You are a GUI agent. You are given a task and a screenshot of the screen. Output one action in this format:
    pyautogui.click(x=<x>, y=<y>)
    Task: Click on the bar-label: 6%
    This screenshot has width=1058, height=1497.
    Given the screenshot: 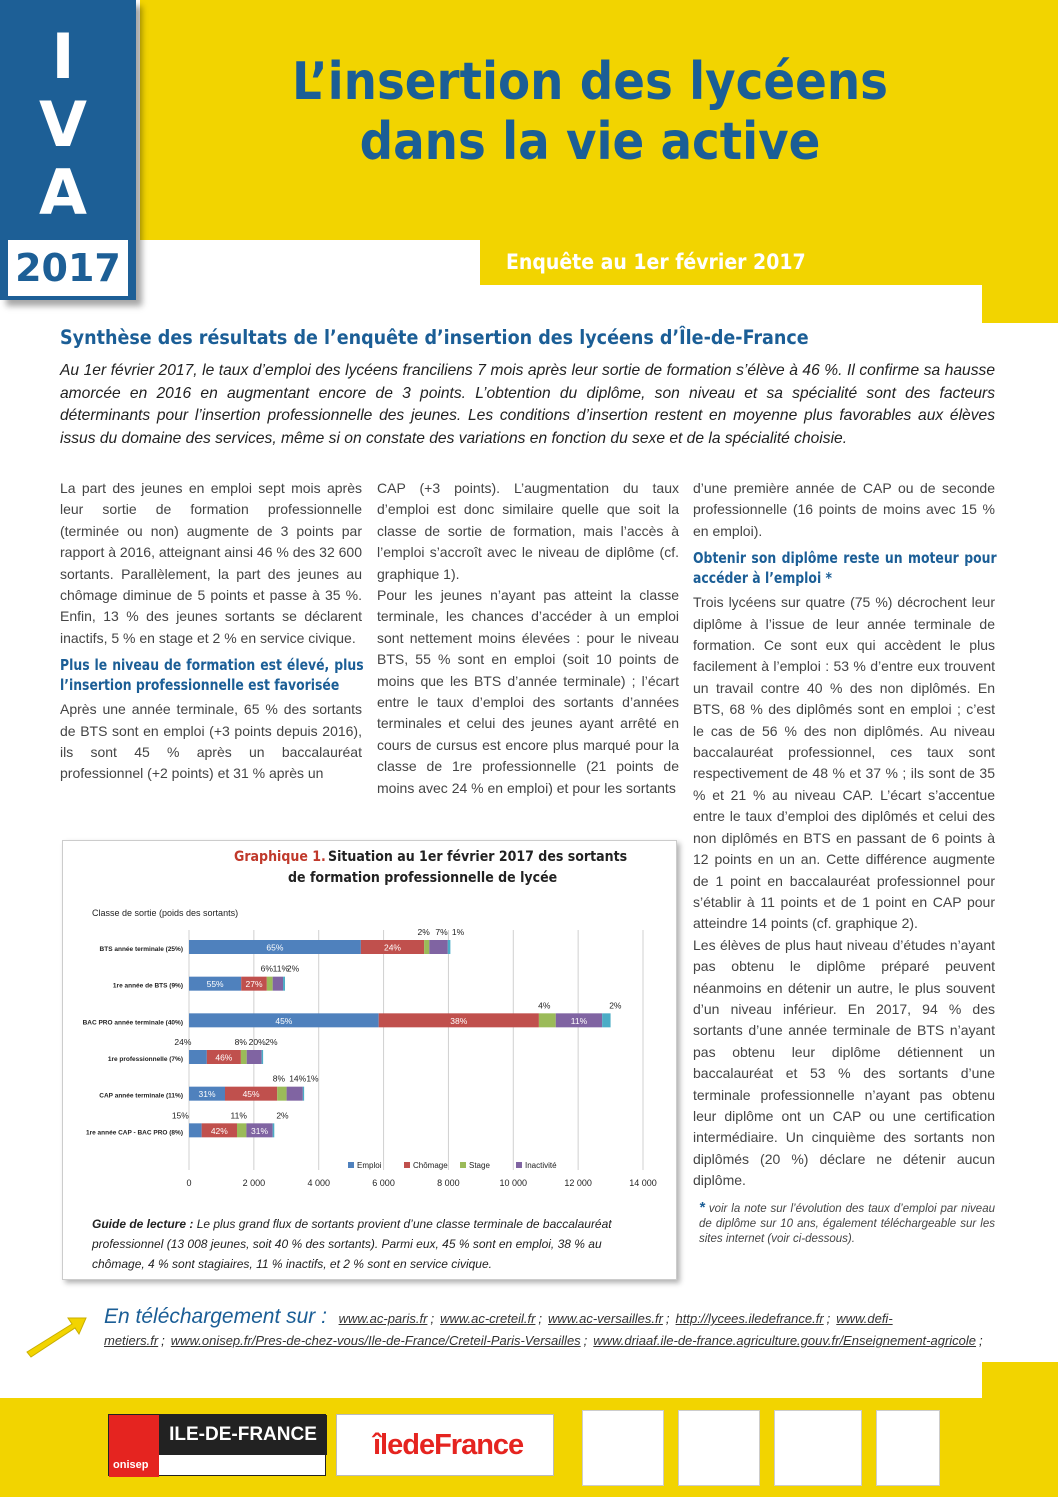 What is the action you would take?
    pyautogui.click(x=267, y=969)
    